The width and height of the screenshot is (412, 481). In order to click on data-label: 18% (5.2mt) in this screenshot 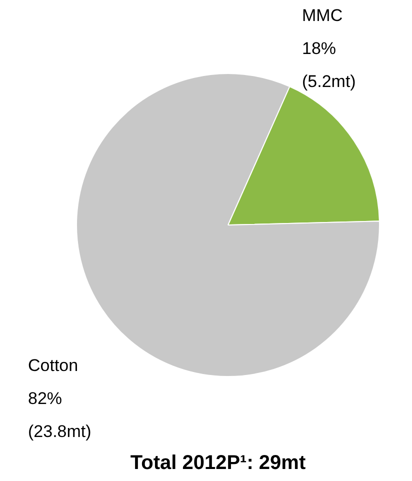, I will do `click(329, 65)`.